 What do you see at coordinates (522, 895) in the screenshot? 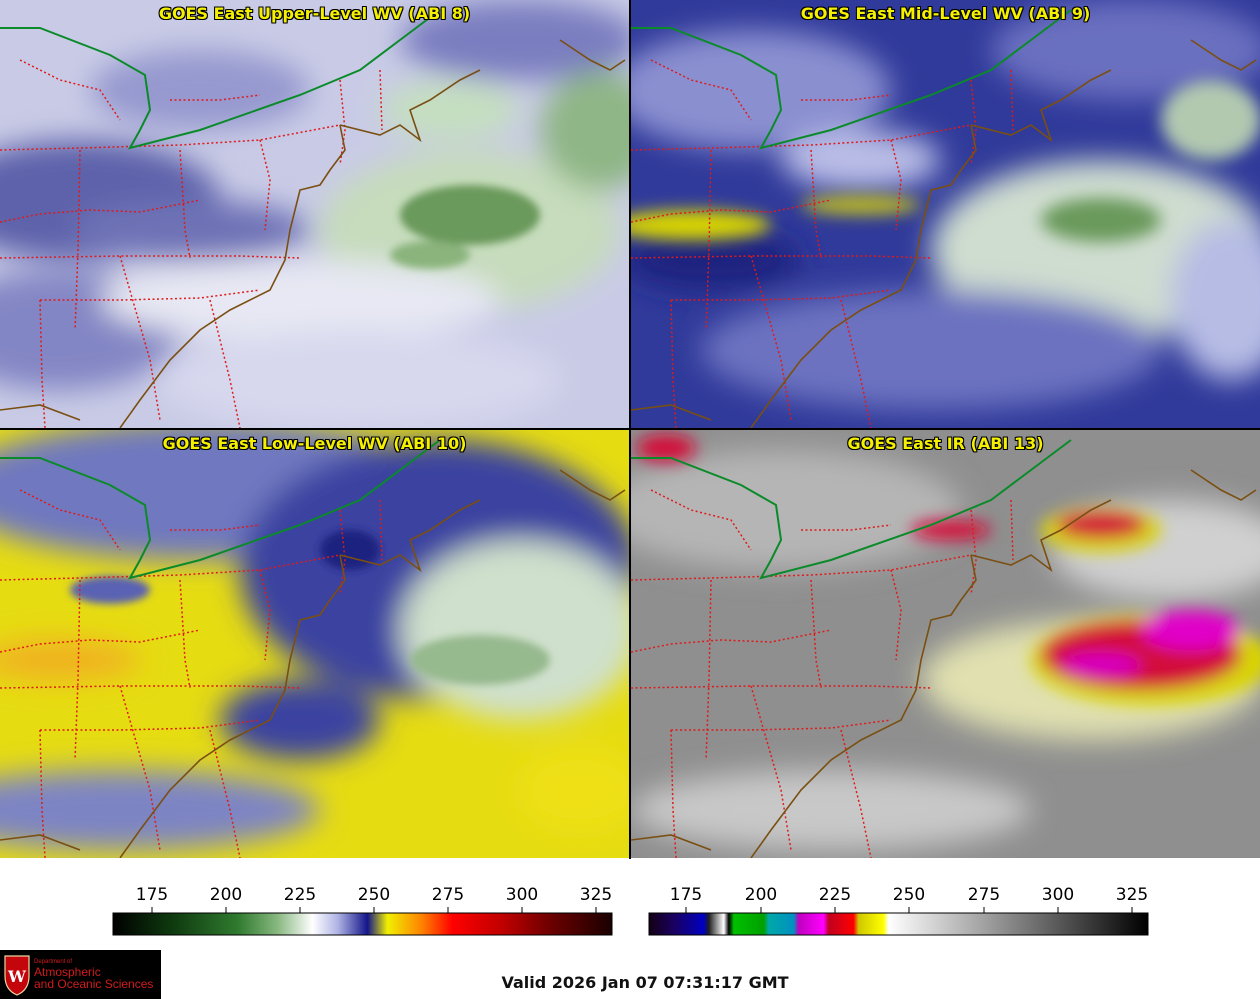
I see `wv-colorbar-tick: 300` at bounding box center [522, 895].